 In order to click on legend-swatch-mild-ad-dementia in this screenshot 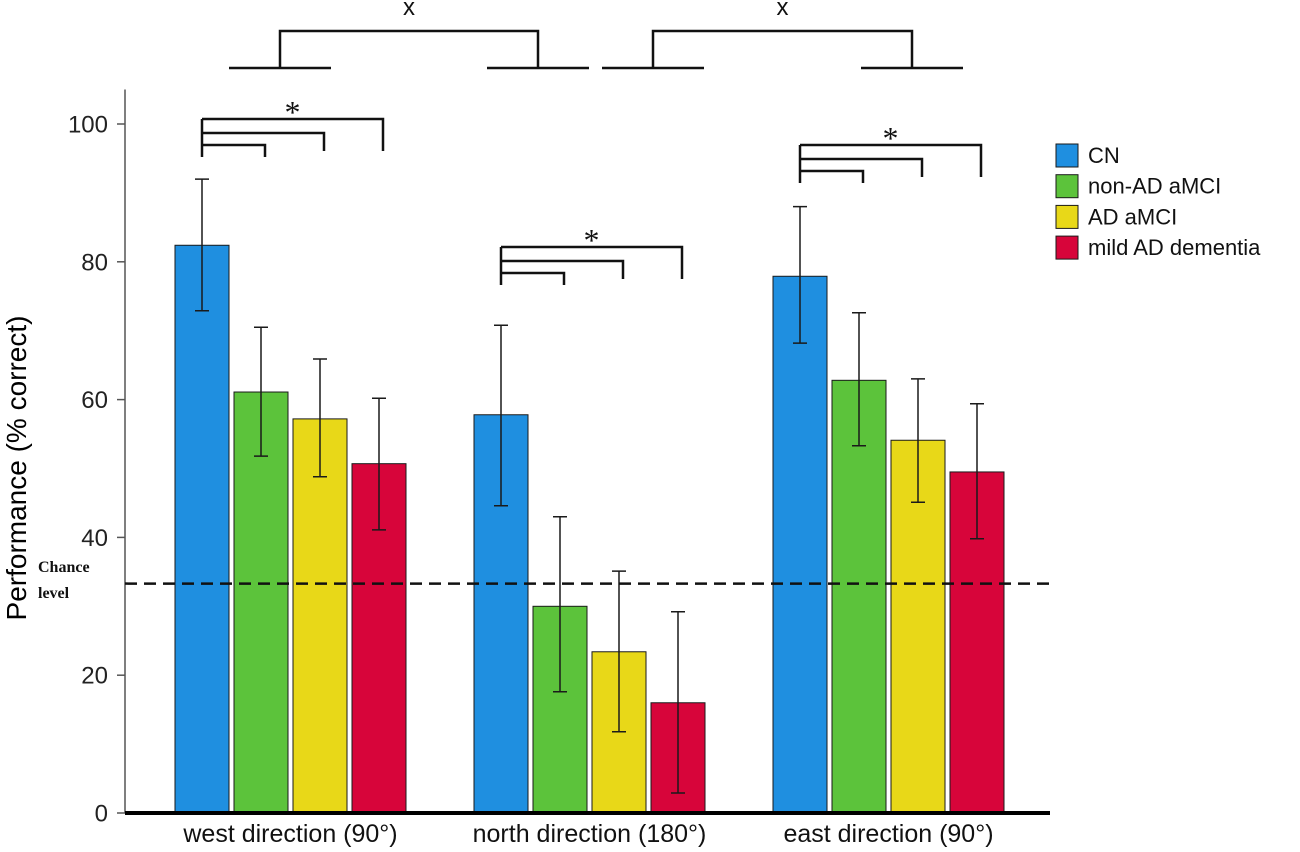, I will do `click(1067, 247)`.